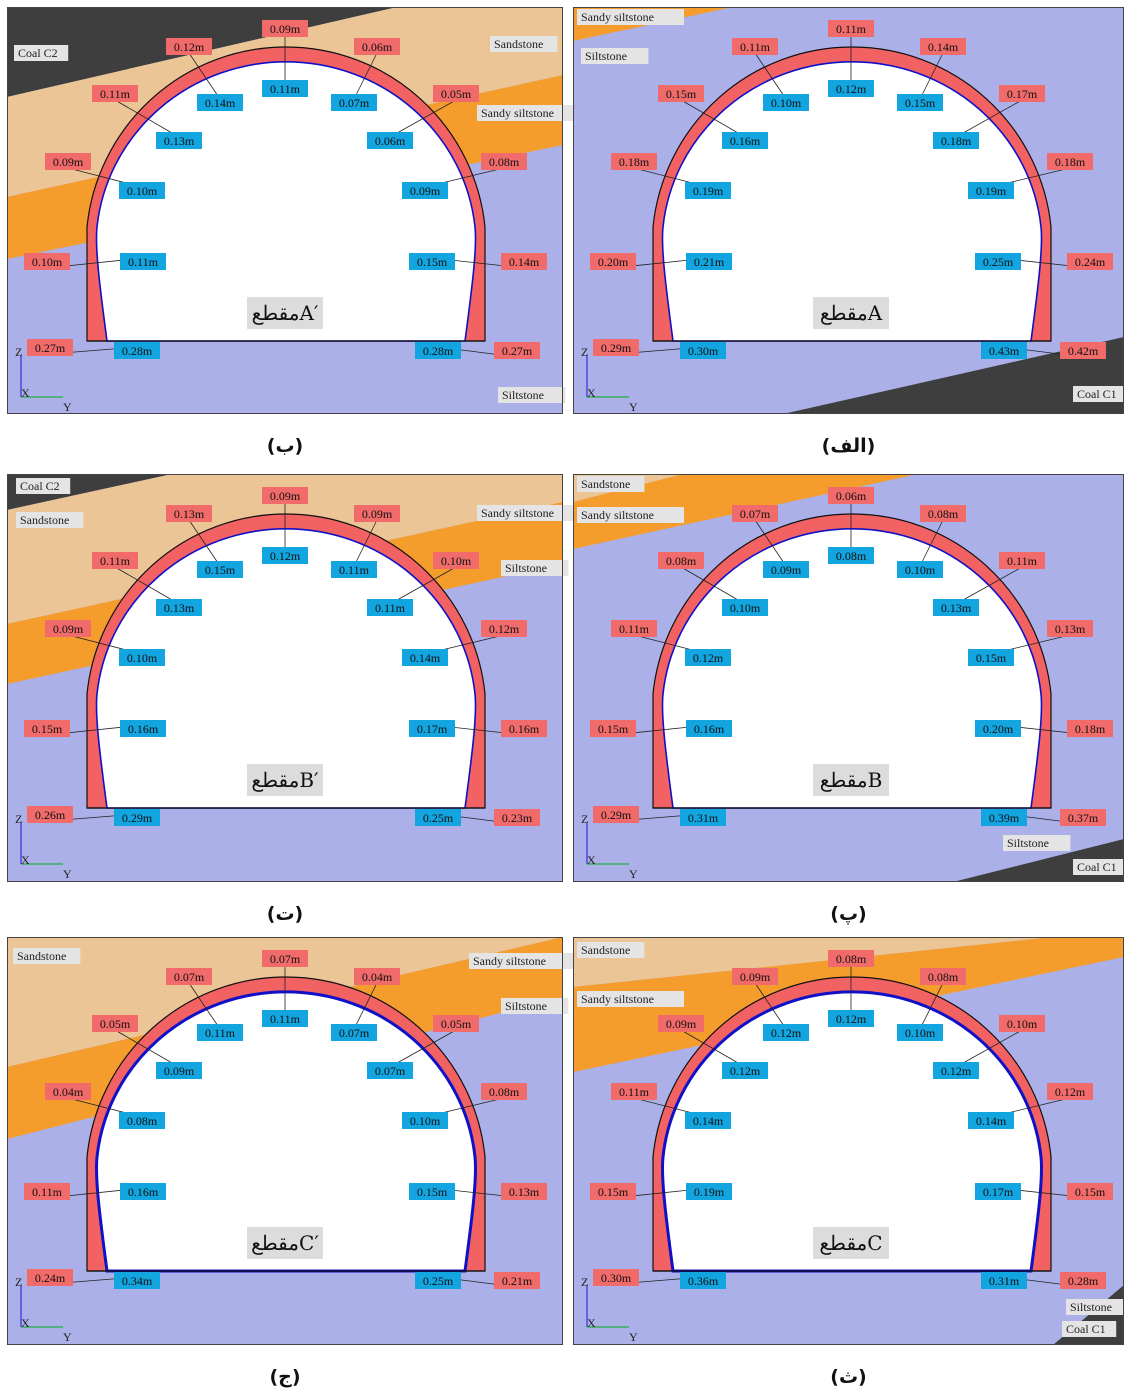 This screenshot has width=1124, height=1389. I want to click on section-label: مقطعB, so click(851, 780).